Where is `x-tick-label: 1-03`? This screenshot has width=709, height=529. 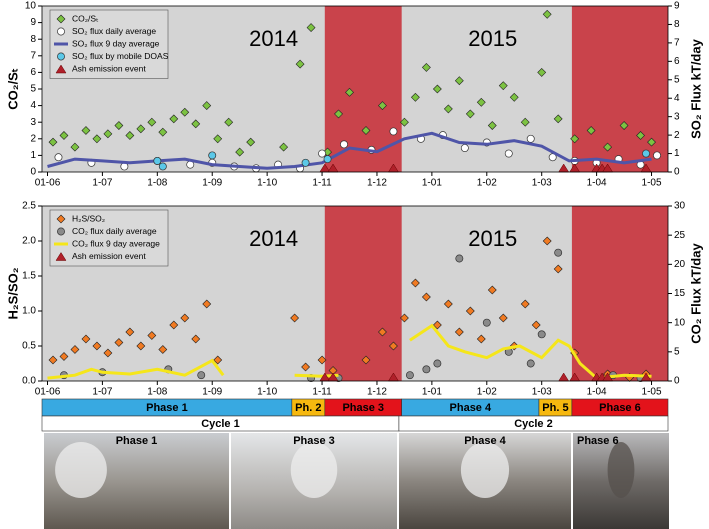 x-tick-label: 1-03 is located at coordinates (542, 392).